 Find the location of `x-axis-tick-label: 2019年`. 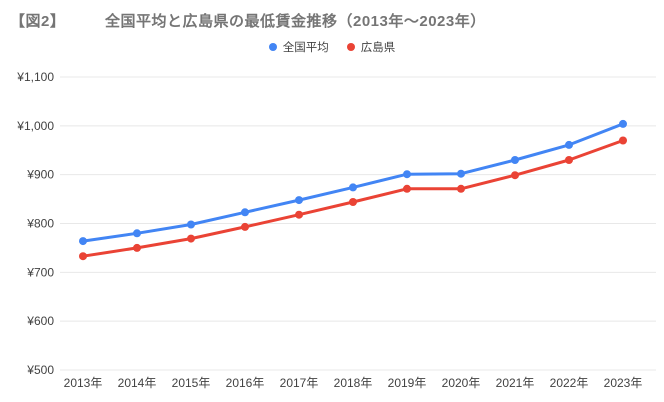

x-axis-tick-label: 2019年 is located at coordinates (407, 383).